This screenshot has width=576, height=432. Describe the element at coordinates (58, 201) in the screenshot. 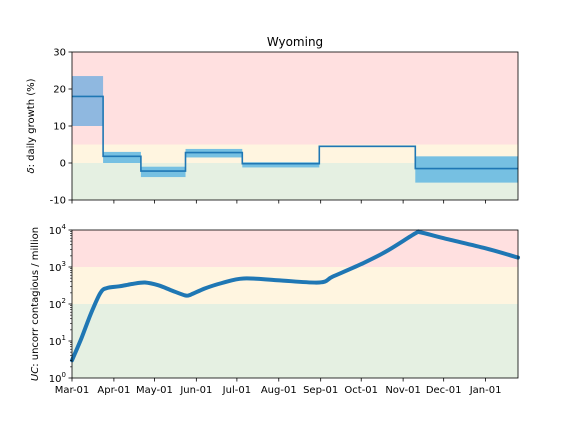

I see `growth-y-tick-label: -10` at that location.